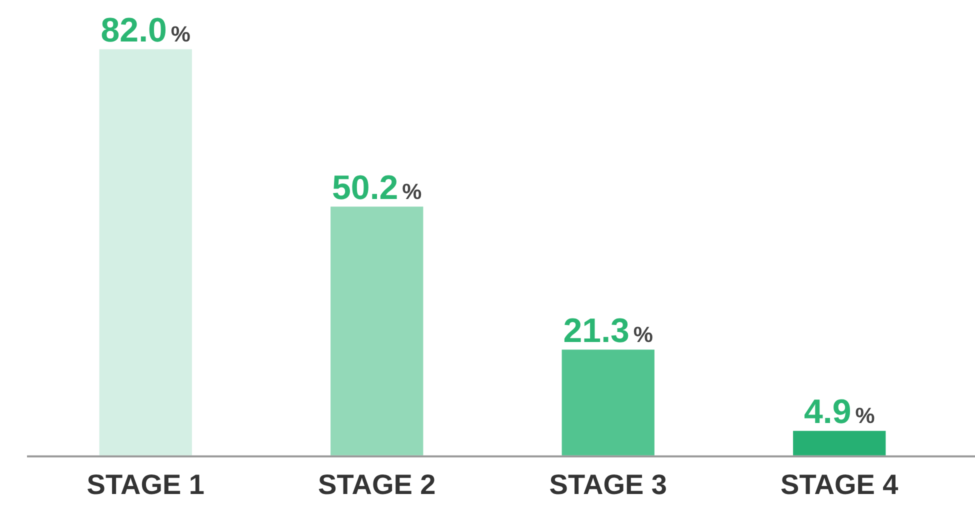  I want to click on data-label: 21.3%, so click(608, 331).